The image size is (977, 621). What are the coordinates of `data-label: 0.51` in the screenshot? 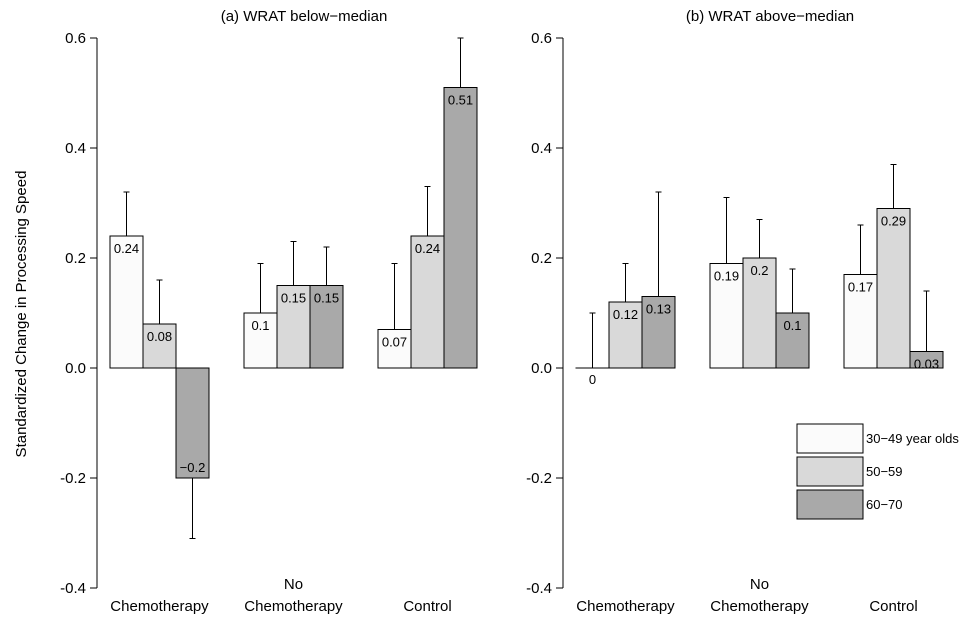 It's located at (460, 100).